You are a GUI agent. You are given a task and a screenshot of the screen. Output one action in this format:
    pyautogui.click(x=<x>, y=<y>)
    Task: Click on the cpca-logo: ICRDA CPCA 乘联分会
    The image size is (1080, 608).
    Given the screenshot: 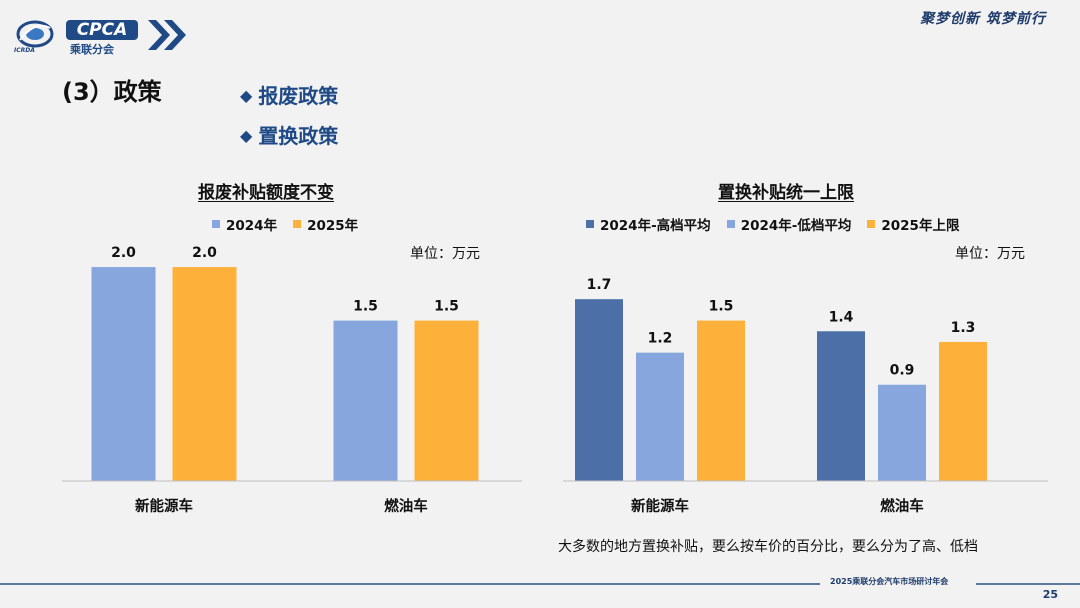 What is the action you would take?
    pyautogui.click(x=100, y=36)
    